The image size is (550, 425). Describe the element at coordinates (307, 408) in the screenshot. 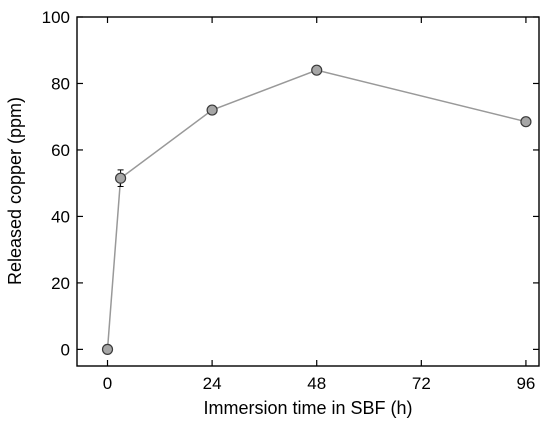

I see `x-axis-title: Immersion time in SBF (h)` at that location.